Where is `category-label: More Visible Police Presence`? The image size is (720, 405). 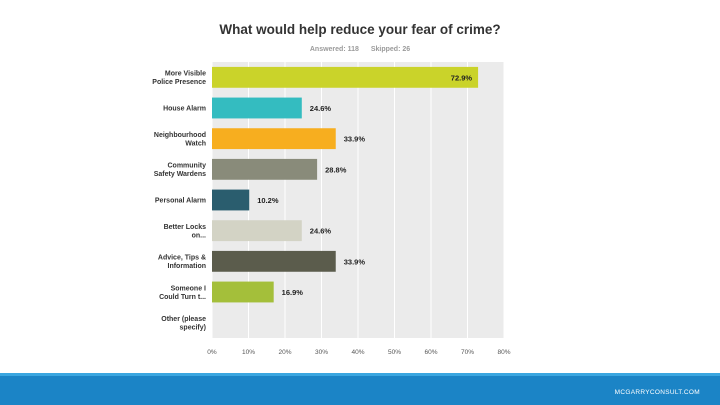 category-label: More Visible Police Presence is located at coordinates (179, 79).